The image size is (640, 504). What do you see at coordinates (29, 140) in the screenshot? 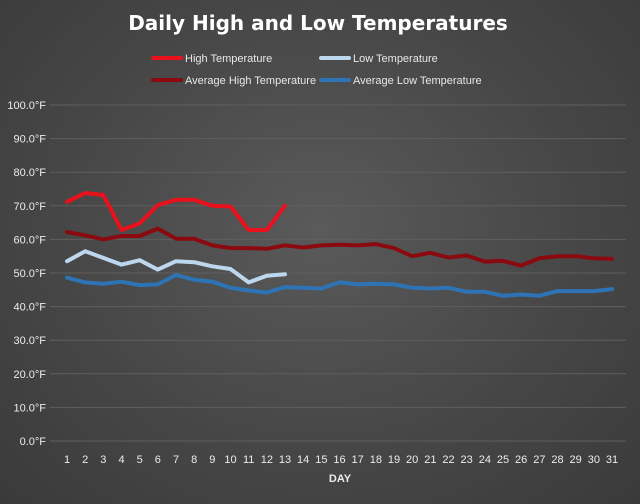
I see `y-tick-label: 90.0°F` at bounding box center [29, 140].